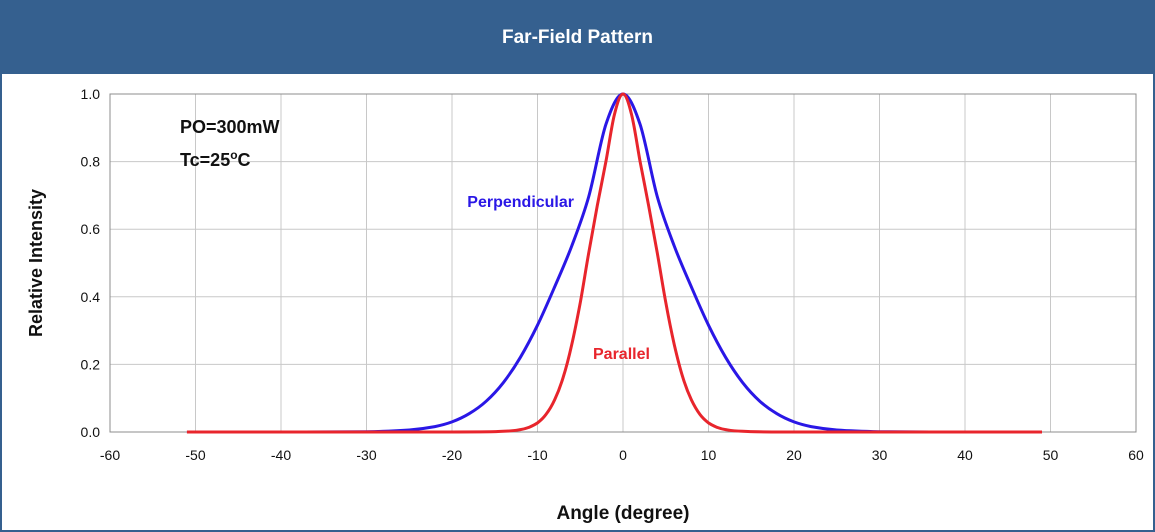 Image resolution: width=1155 pixels, height=532 pixels. Describe the element at coordinates (195, 455) in the screenshot. I see `x-tick-label: -50` at that location.